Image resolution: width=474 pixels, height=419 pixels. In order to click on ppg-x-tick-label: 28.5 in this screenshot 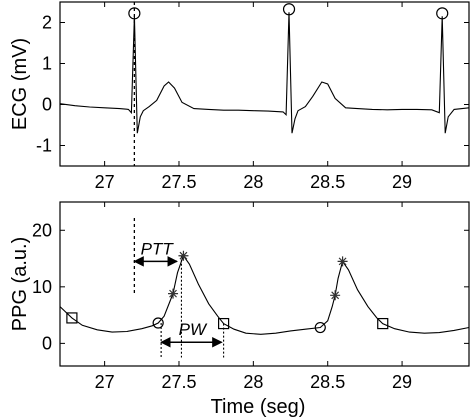, I will do `click(327, 382)`.